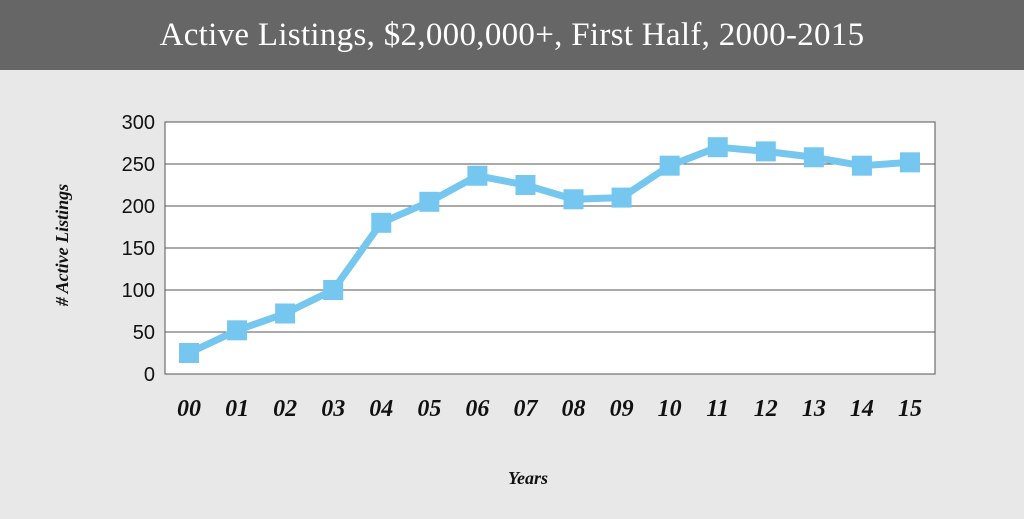  What do you see at coordinates (138, 165) in the screenshot?
I see `y-tick-label: 250` at bounding box center [138, 165].